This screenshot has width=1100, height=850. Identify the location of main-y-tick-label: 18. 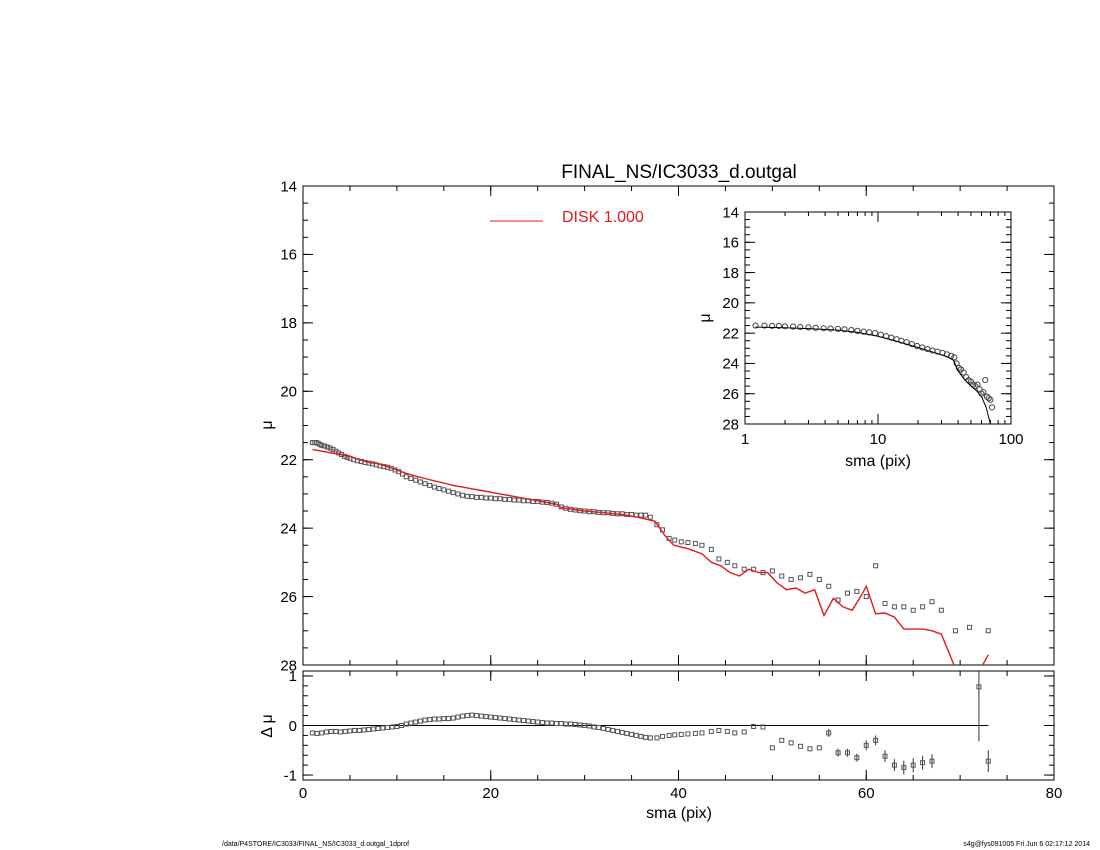
(288, 323).